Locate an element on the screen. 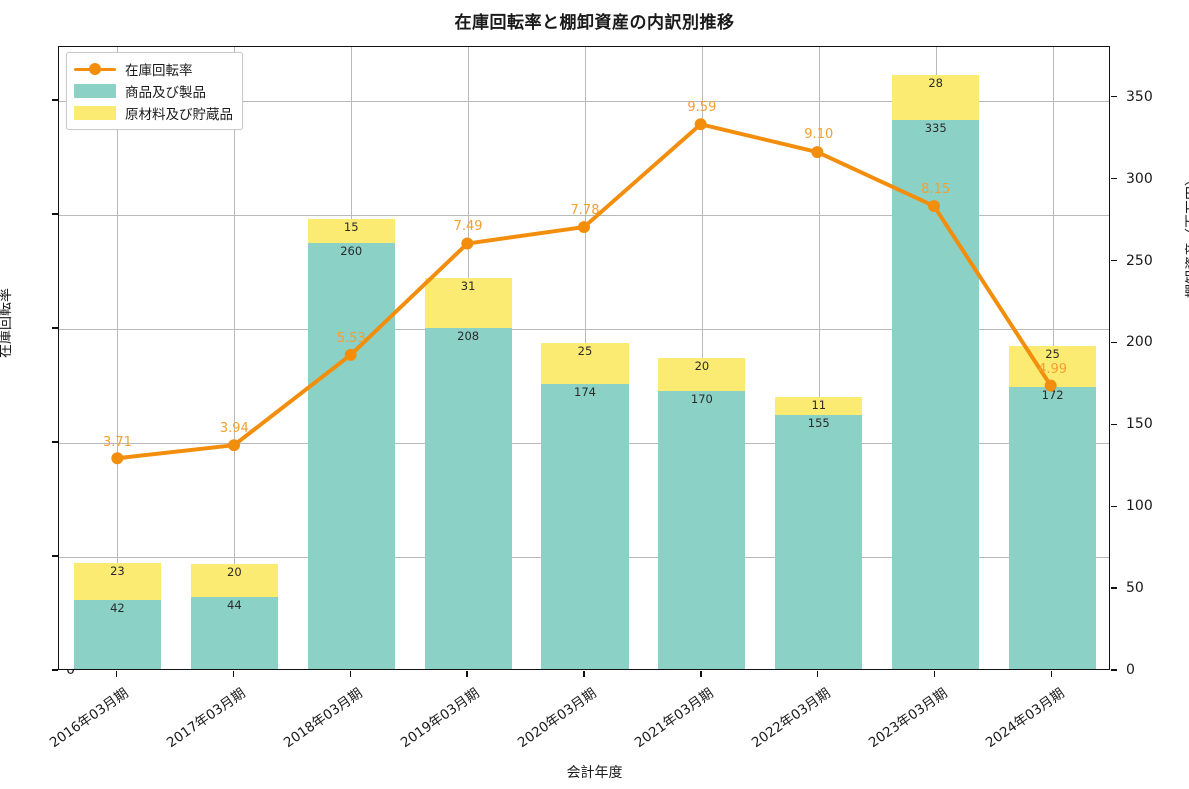  x-axis-tick-label: 2023年03月期 is located at coordinates (908, 718).